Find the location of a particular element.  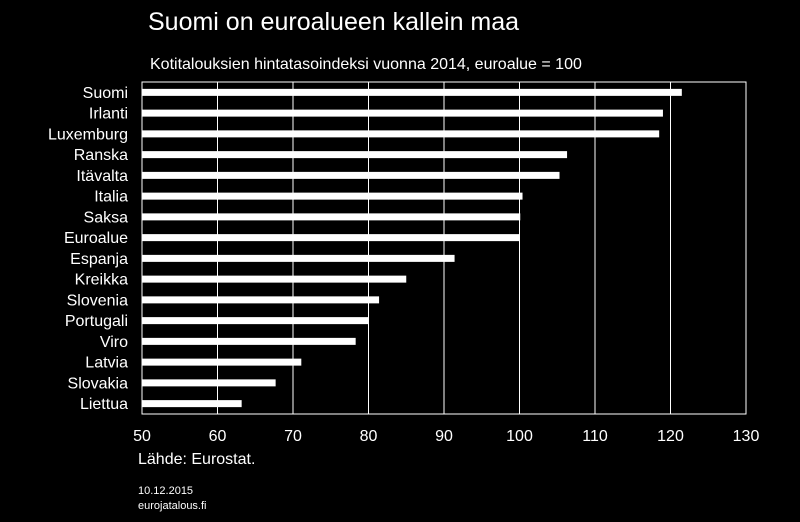

x-tick-label: 90 is located at coordinates (444, 436).